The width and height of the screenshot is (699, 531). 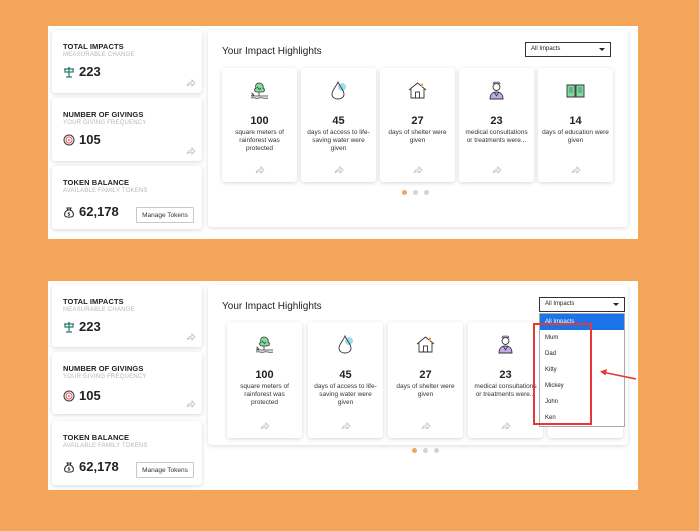 I want to click on highlight-value: 14, so click(x=575, y=121).